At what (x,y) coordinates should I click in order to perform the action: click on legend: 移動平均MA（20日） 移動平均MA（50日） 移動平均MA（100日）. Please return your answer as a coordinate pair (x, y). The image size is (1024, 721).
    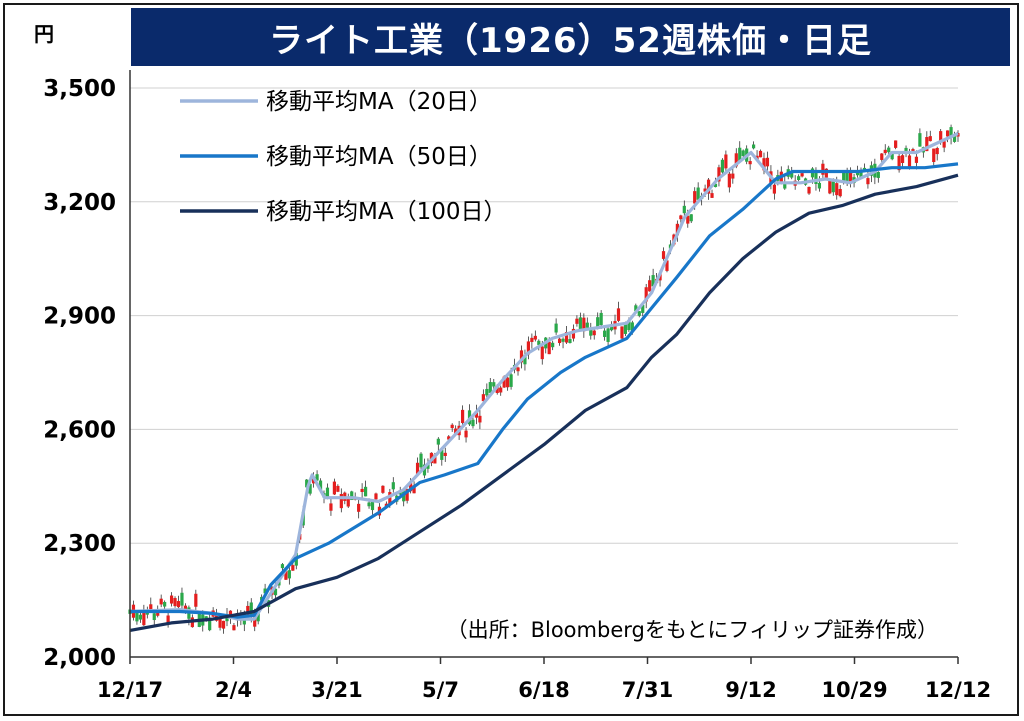
    Looking at the image, I should click on (343, 157).